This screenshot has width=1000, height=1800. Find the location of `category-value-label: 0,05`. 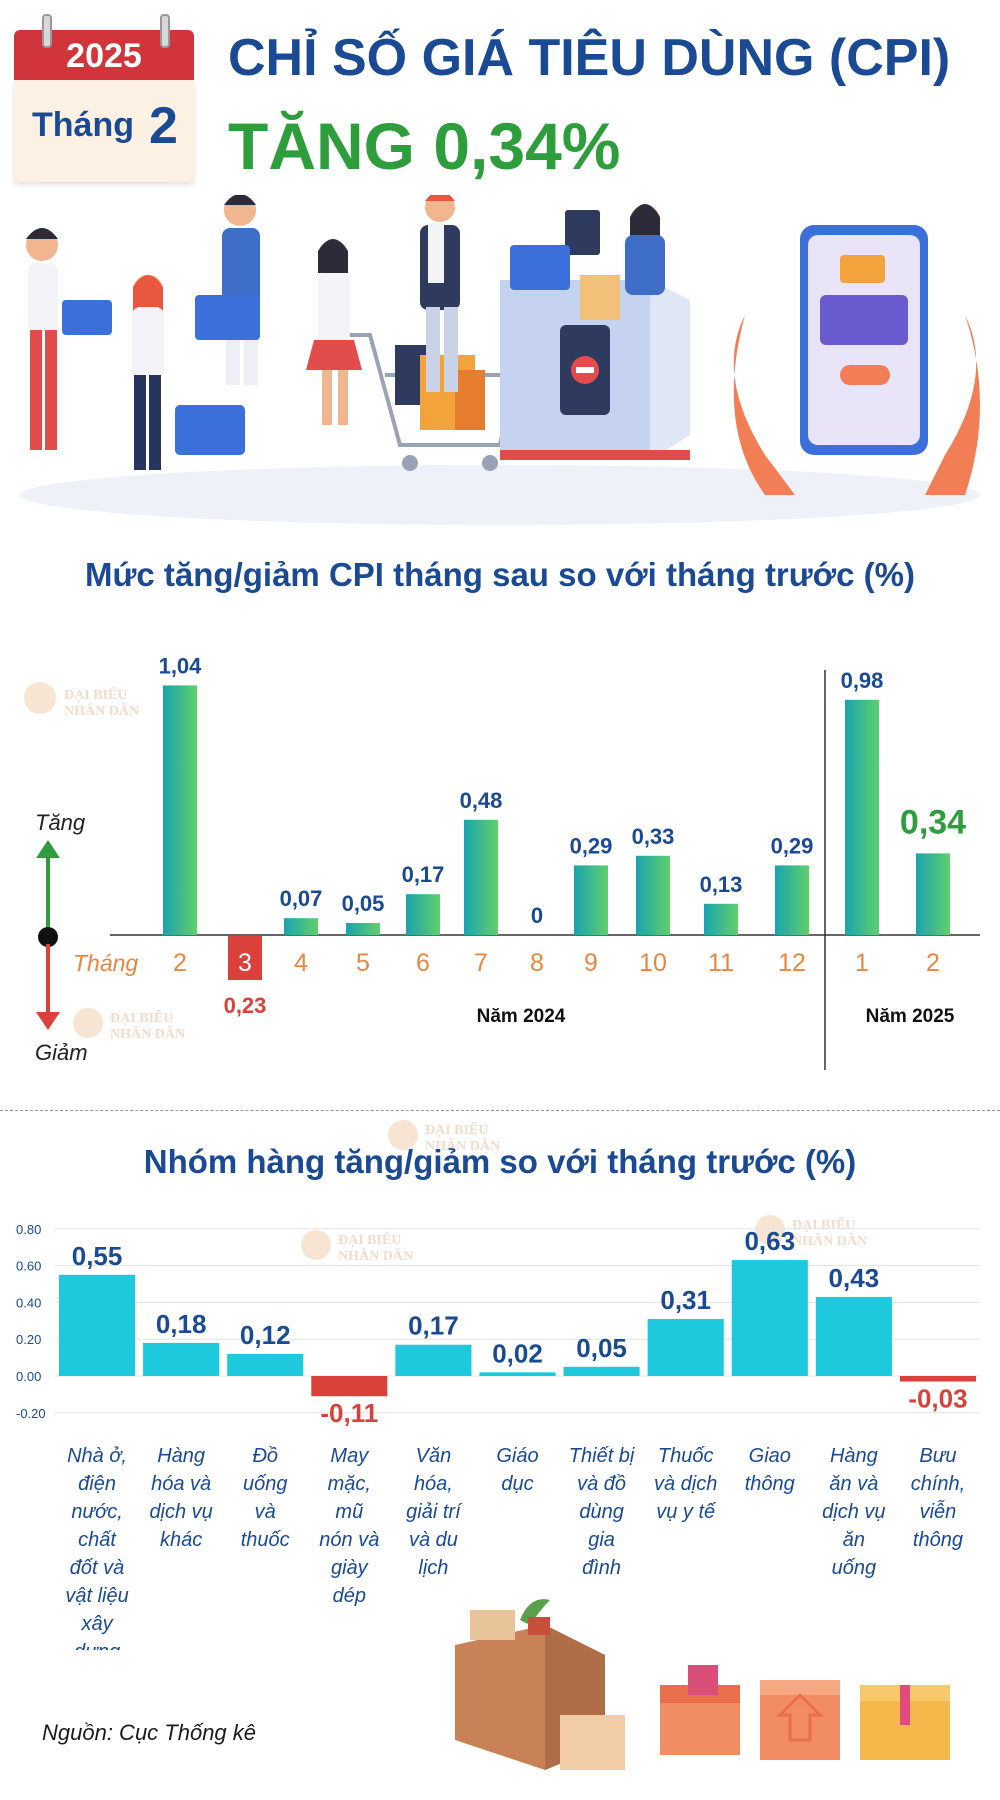

category-value-label: 0,05 is located at coordinates (601, 1348).